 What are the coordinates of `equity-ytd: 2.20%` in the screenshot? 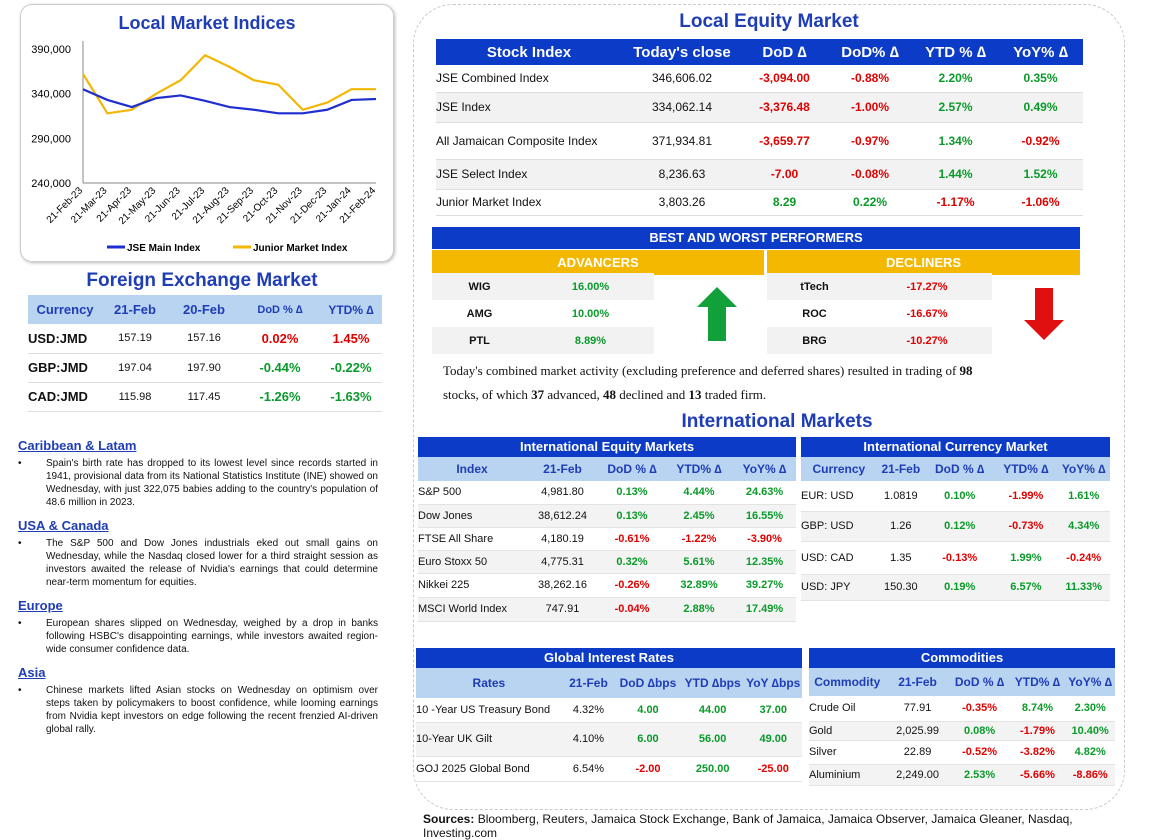 It's located at (955, 78).